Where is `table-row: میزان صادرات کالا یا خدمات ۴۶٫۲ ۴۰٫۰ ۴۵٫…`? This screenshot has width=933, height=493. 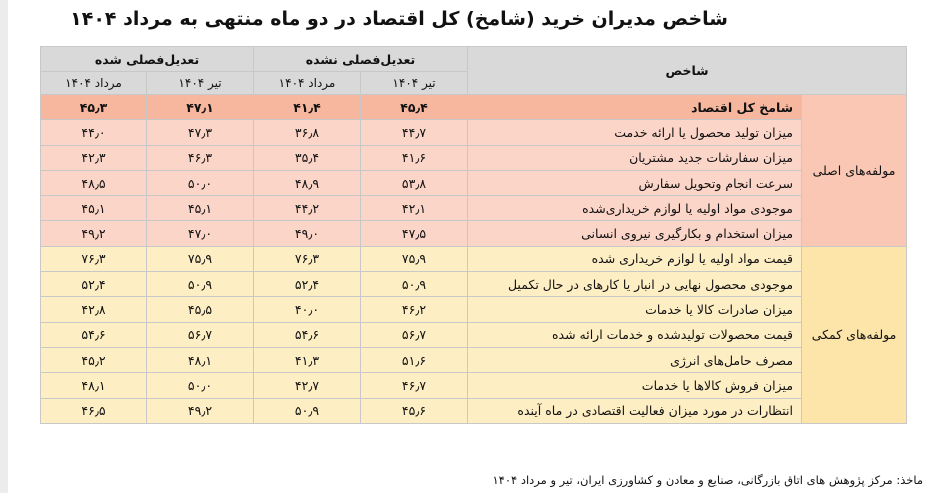 table-row: میزان صادرات کالا یا خدمات ۴۶٫۲ ۴۰٫۰ ۴۵٫… is located at coordinates (473, 309).